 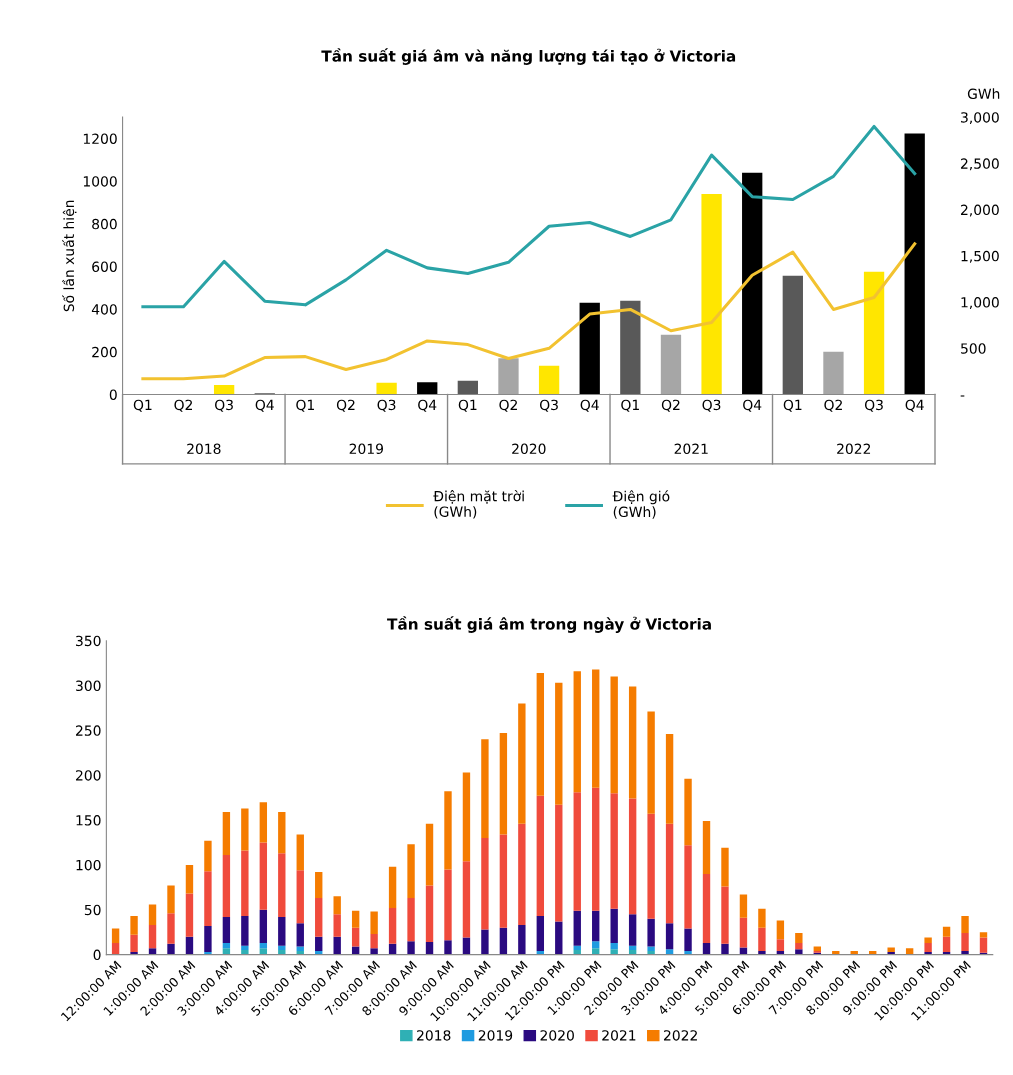 I want to click on chart-title: Tần suất giá âm trong ngày ở Victoria, so click(x=549, y=624).